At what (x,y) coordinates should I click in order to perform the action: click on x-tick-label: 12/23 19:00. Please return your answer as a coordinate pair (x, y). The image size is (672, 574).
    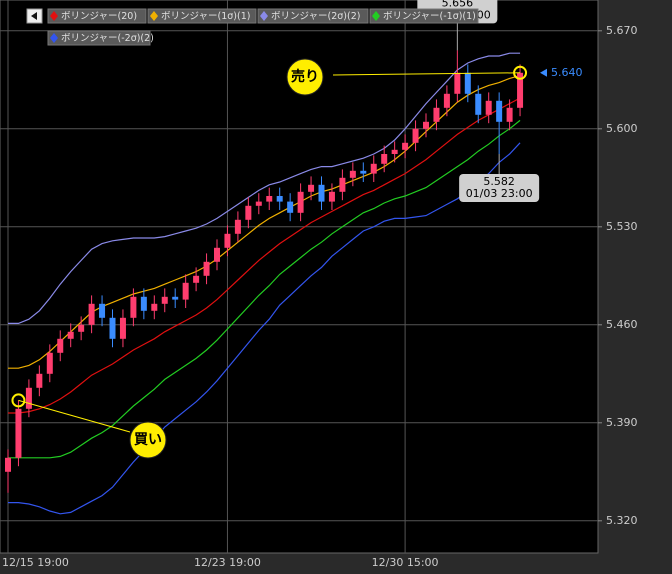
    Looking at the image, I should click on (227, 562).